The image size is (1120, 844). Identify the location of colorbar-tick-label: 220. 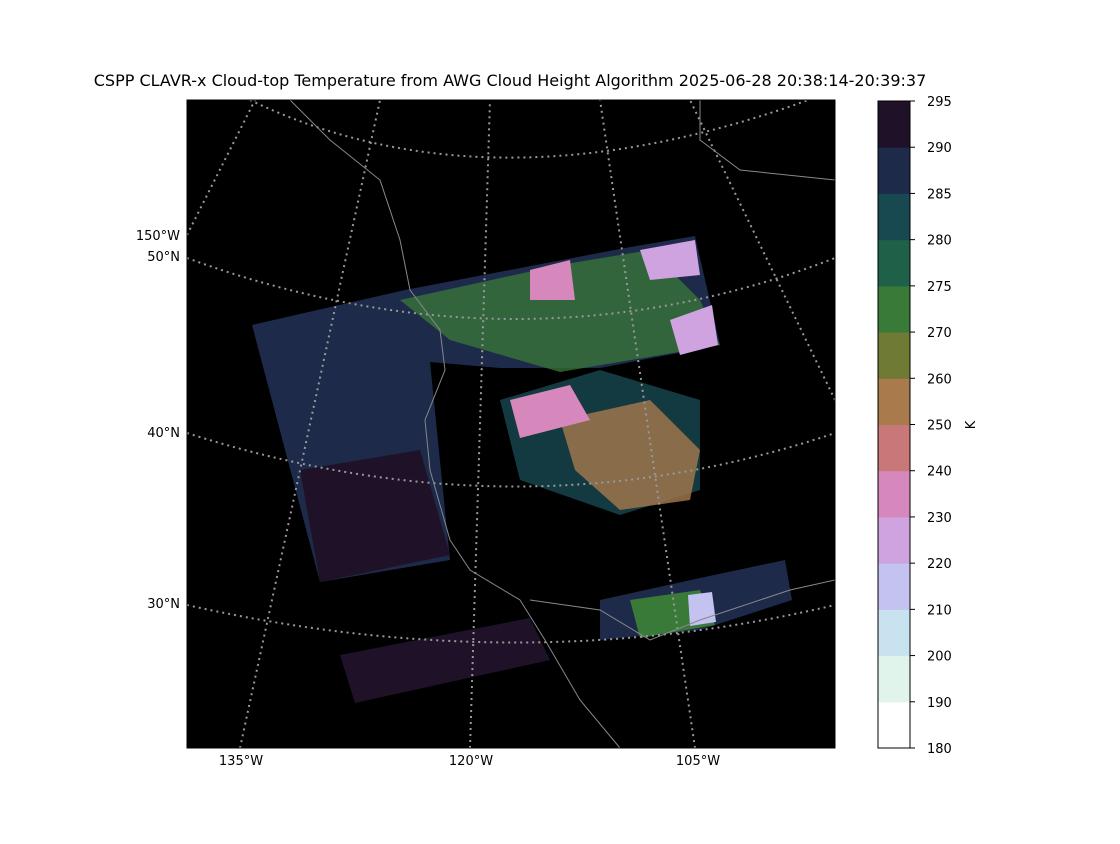
(939, 564).